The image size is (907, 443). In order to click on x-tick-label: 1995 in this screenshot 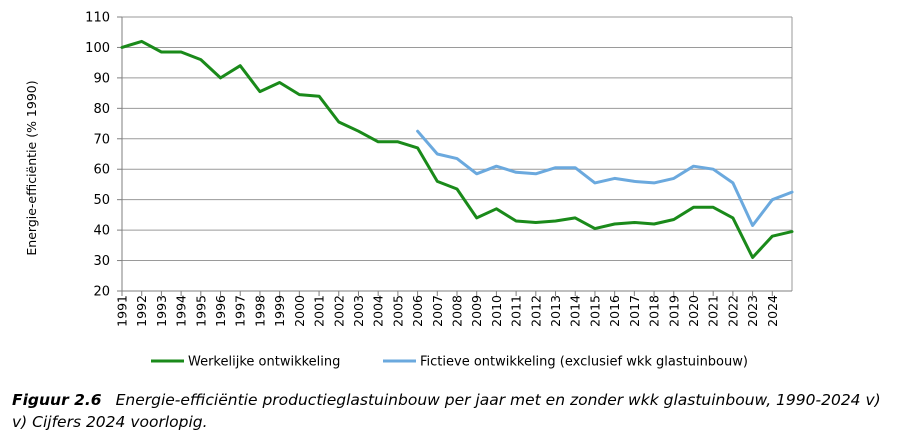, I will do `click(200, 311)`.